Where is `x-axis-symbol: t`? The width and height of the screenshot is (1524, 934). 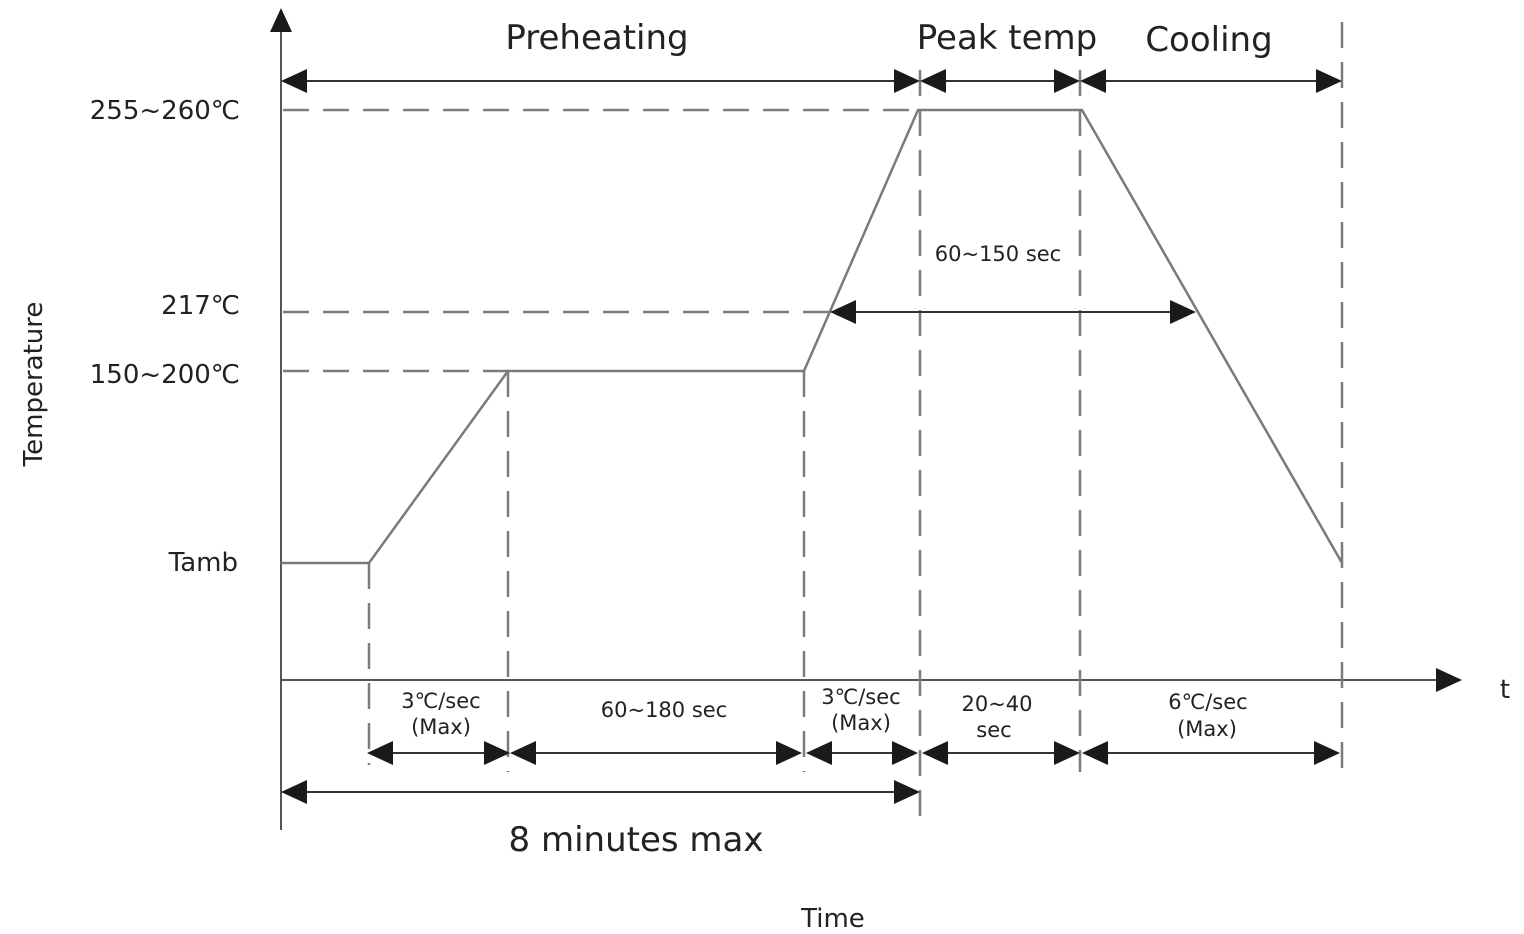 x-axis-symbol: t is located at coordinates (1505, 690).